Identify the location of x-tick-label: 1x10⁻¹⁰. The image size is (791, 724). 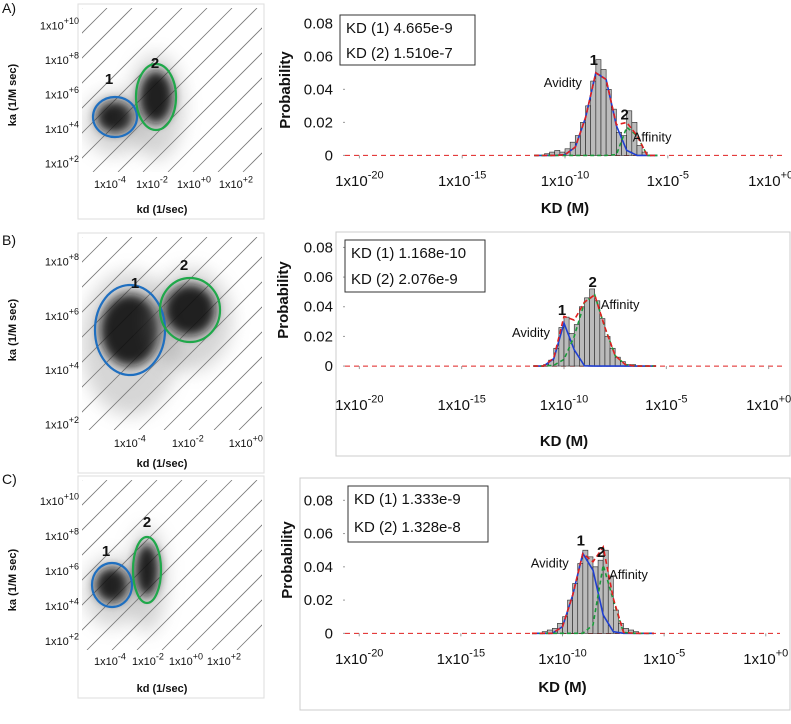
(564, 404).